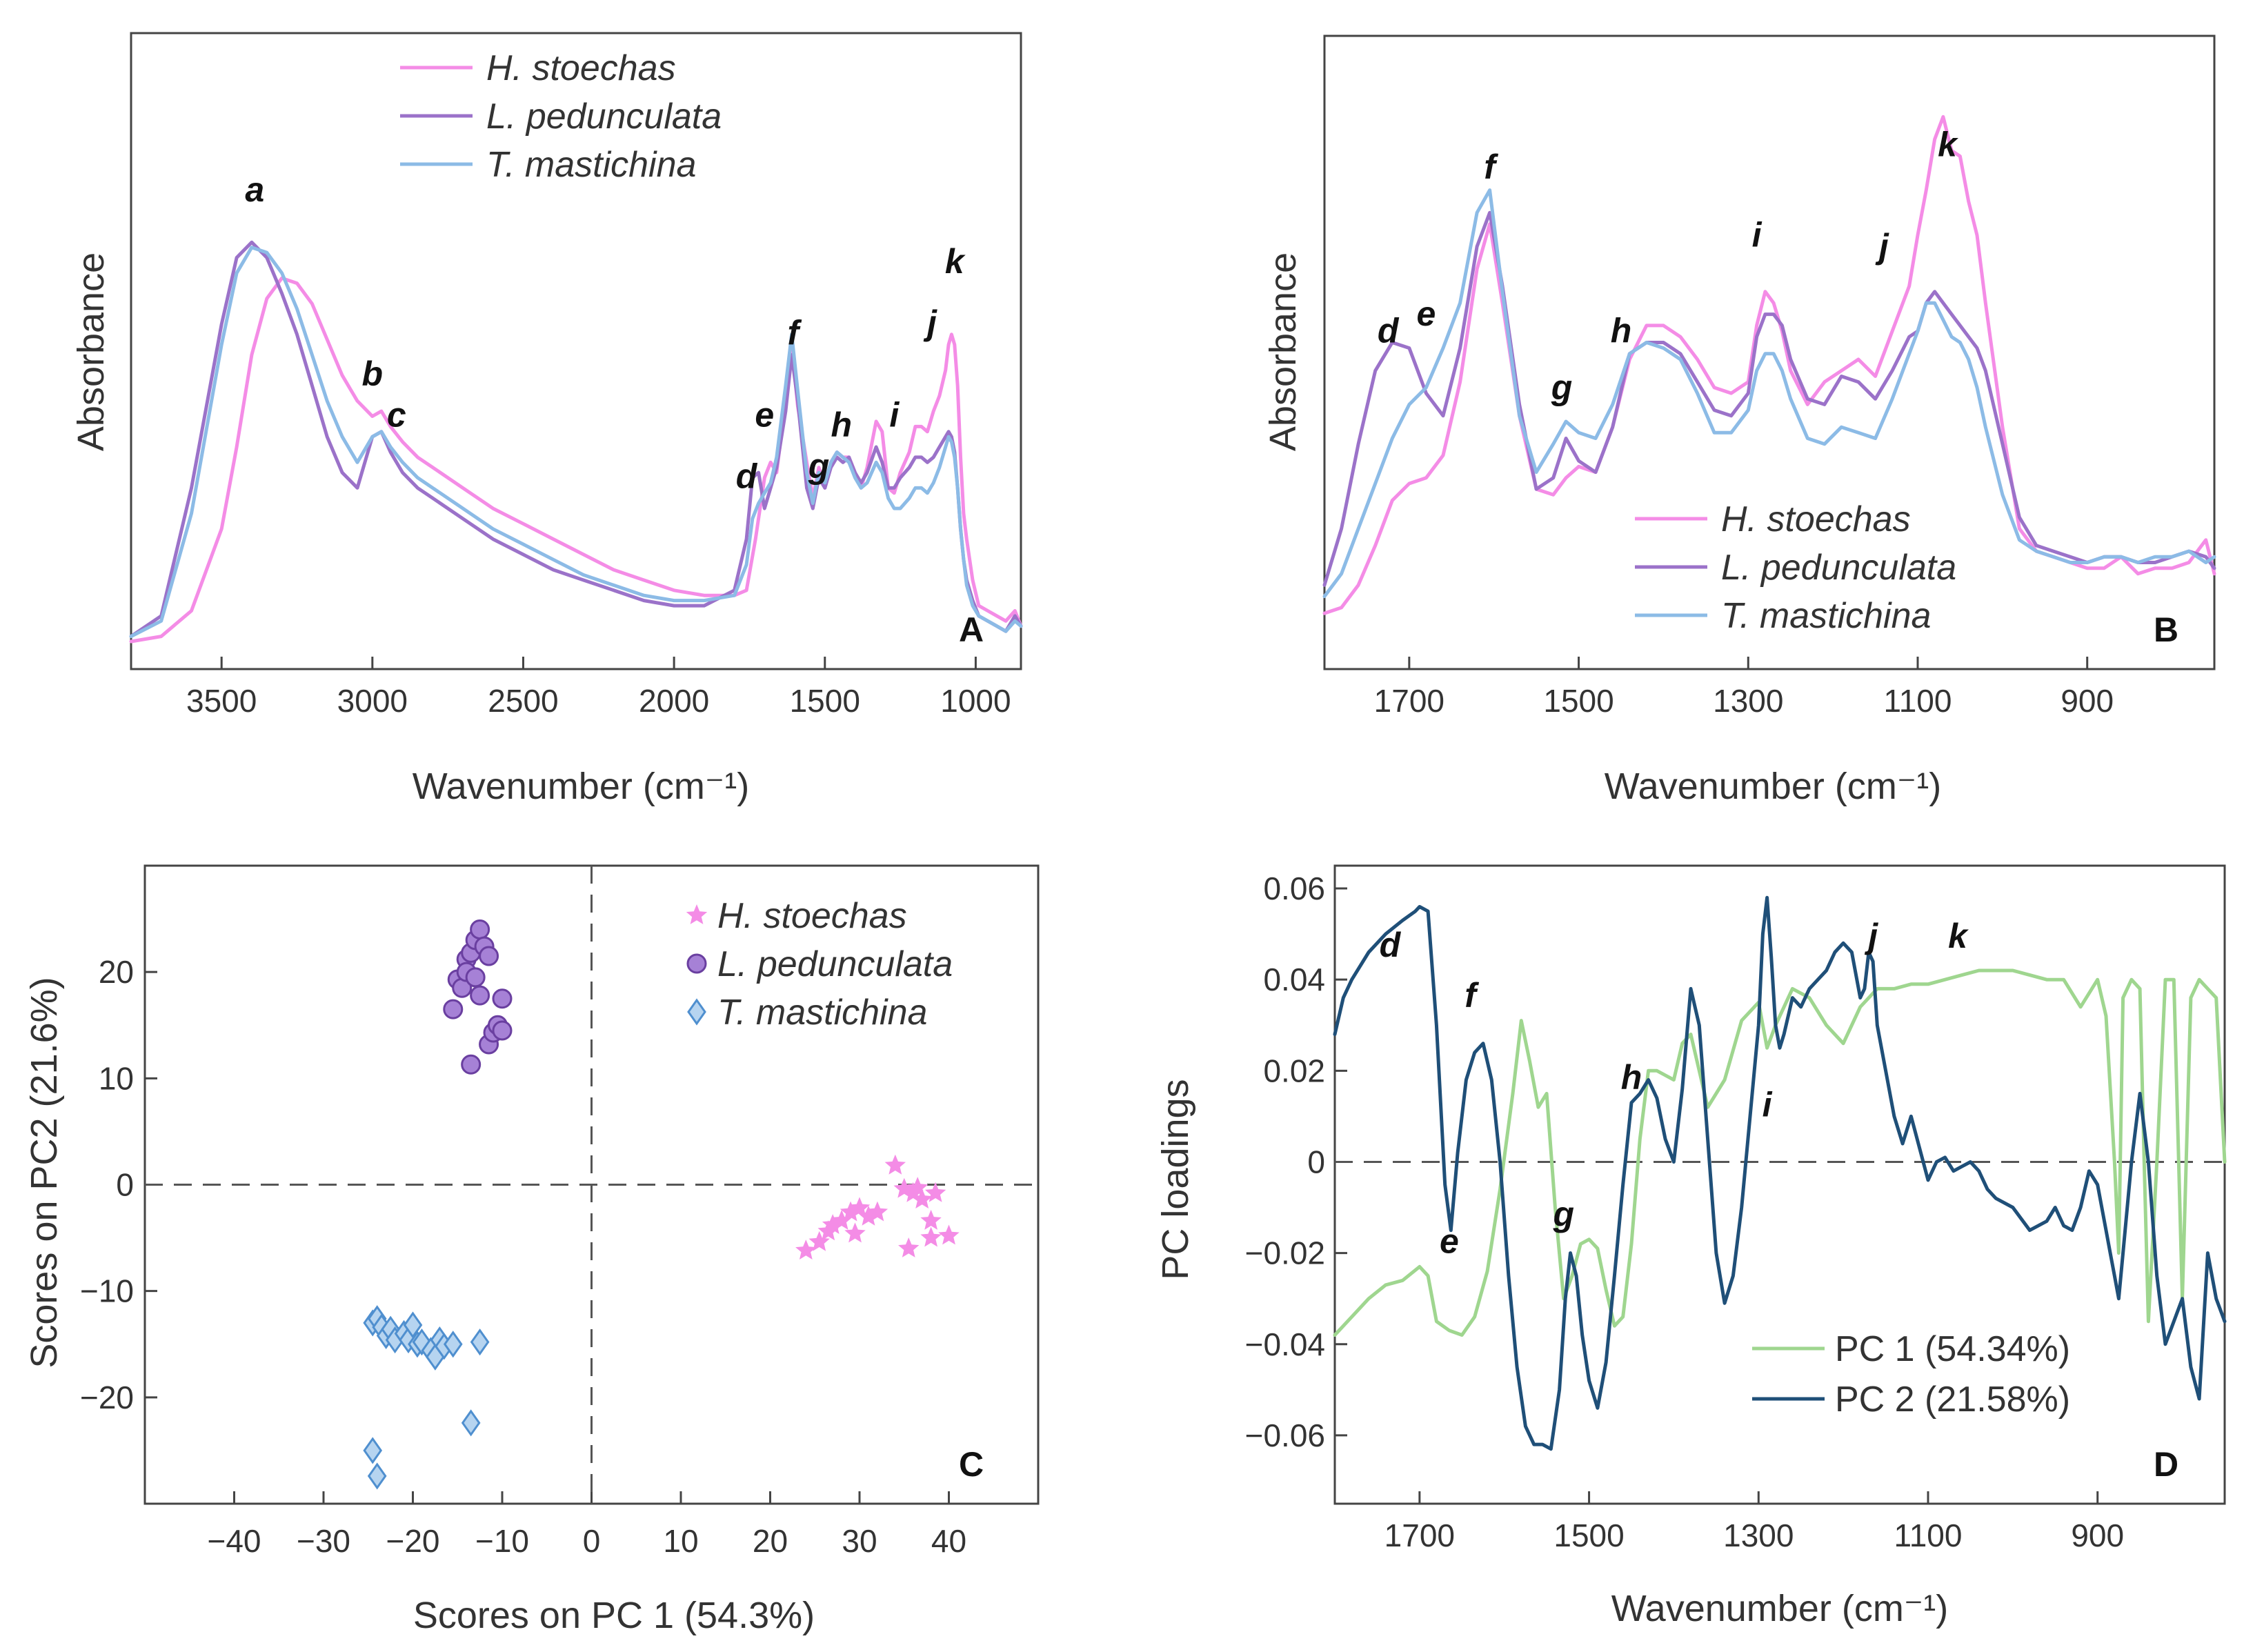 The image size is (2244, 1652). Describe the element at coordinates (747, 476) in the screenshot. I see `panel-a-peak-label-d: d` at that location.